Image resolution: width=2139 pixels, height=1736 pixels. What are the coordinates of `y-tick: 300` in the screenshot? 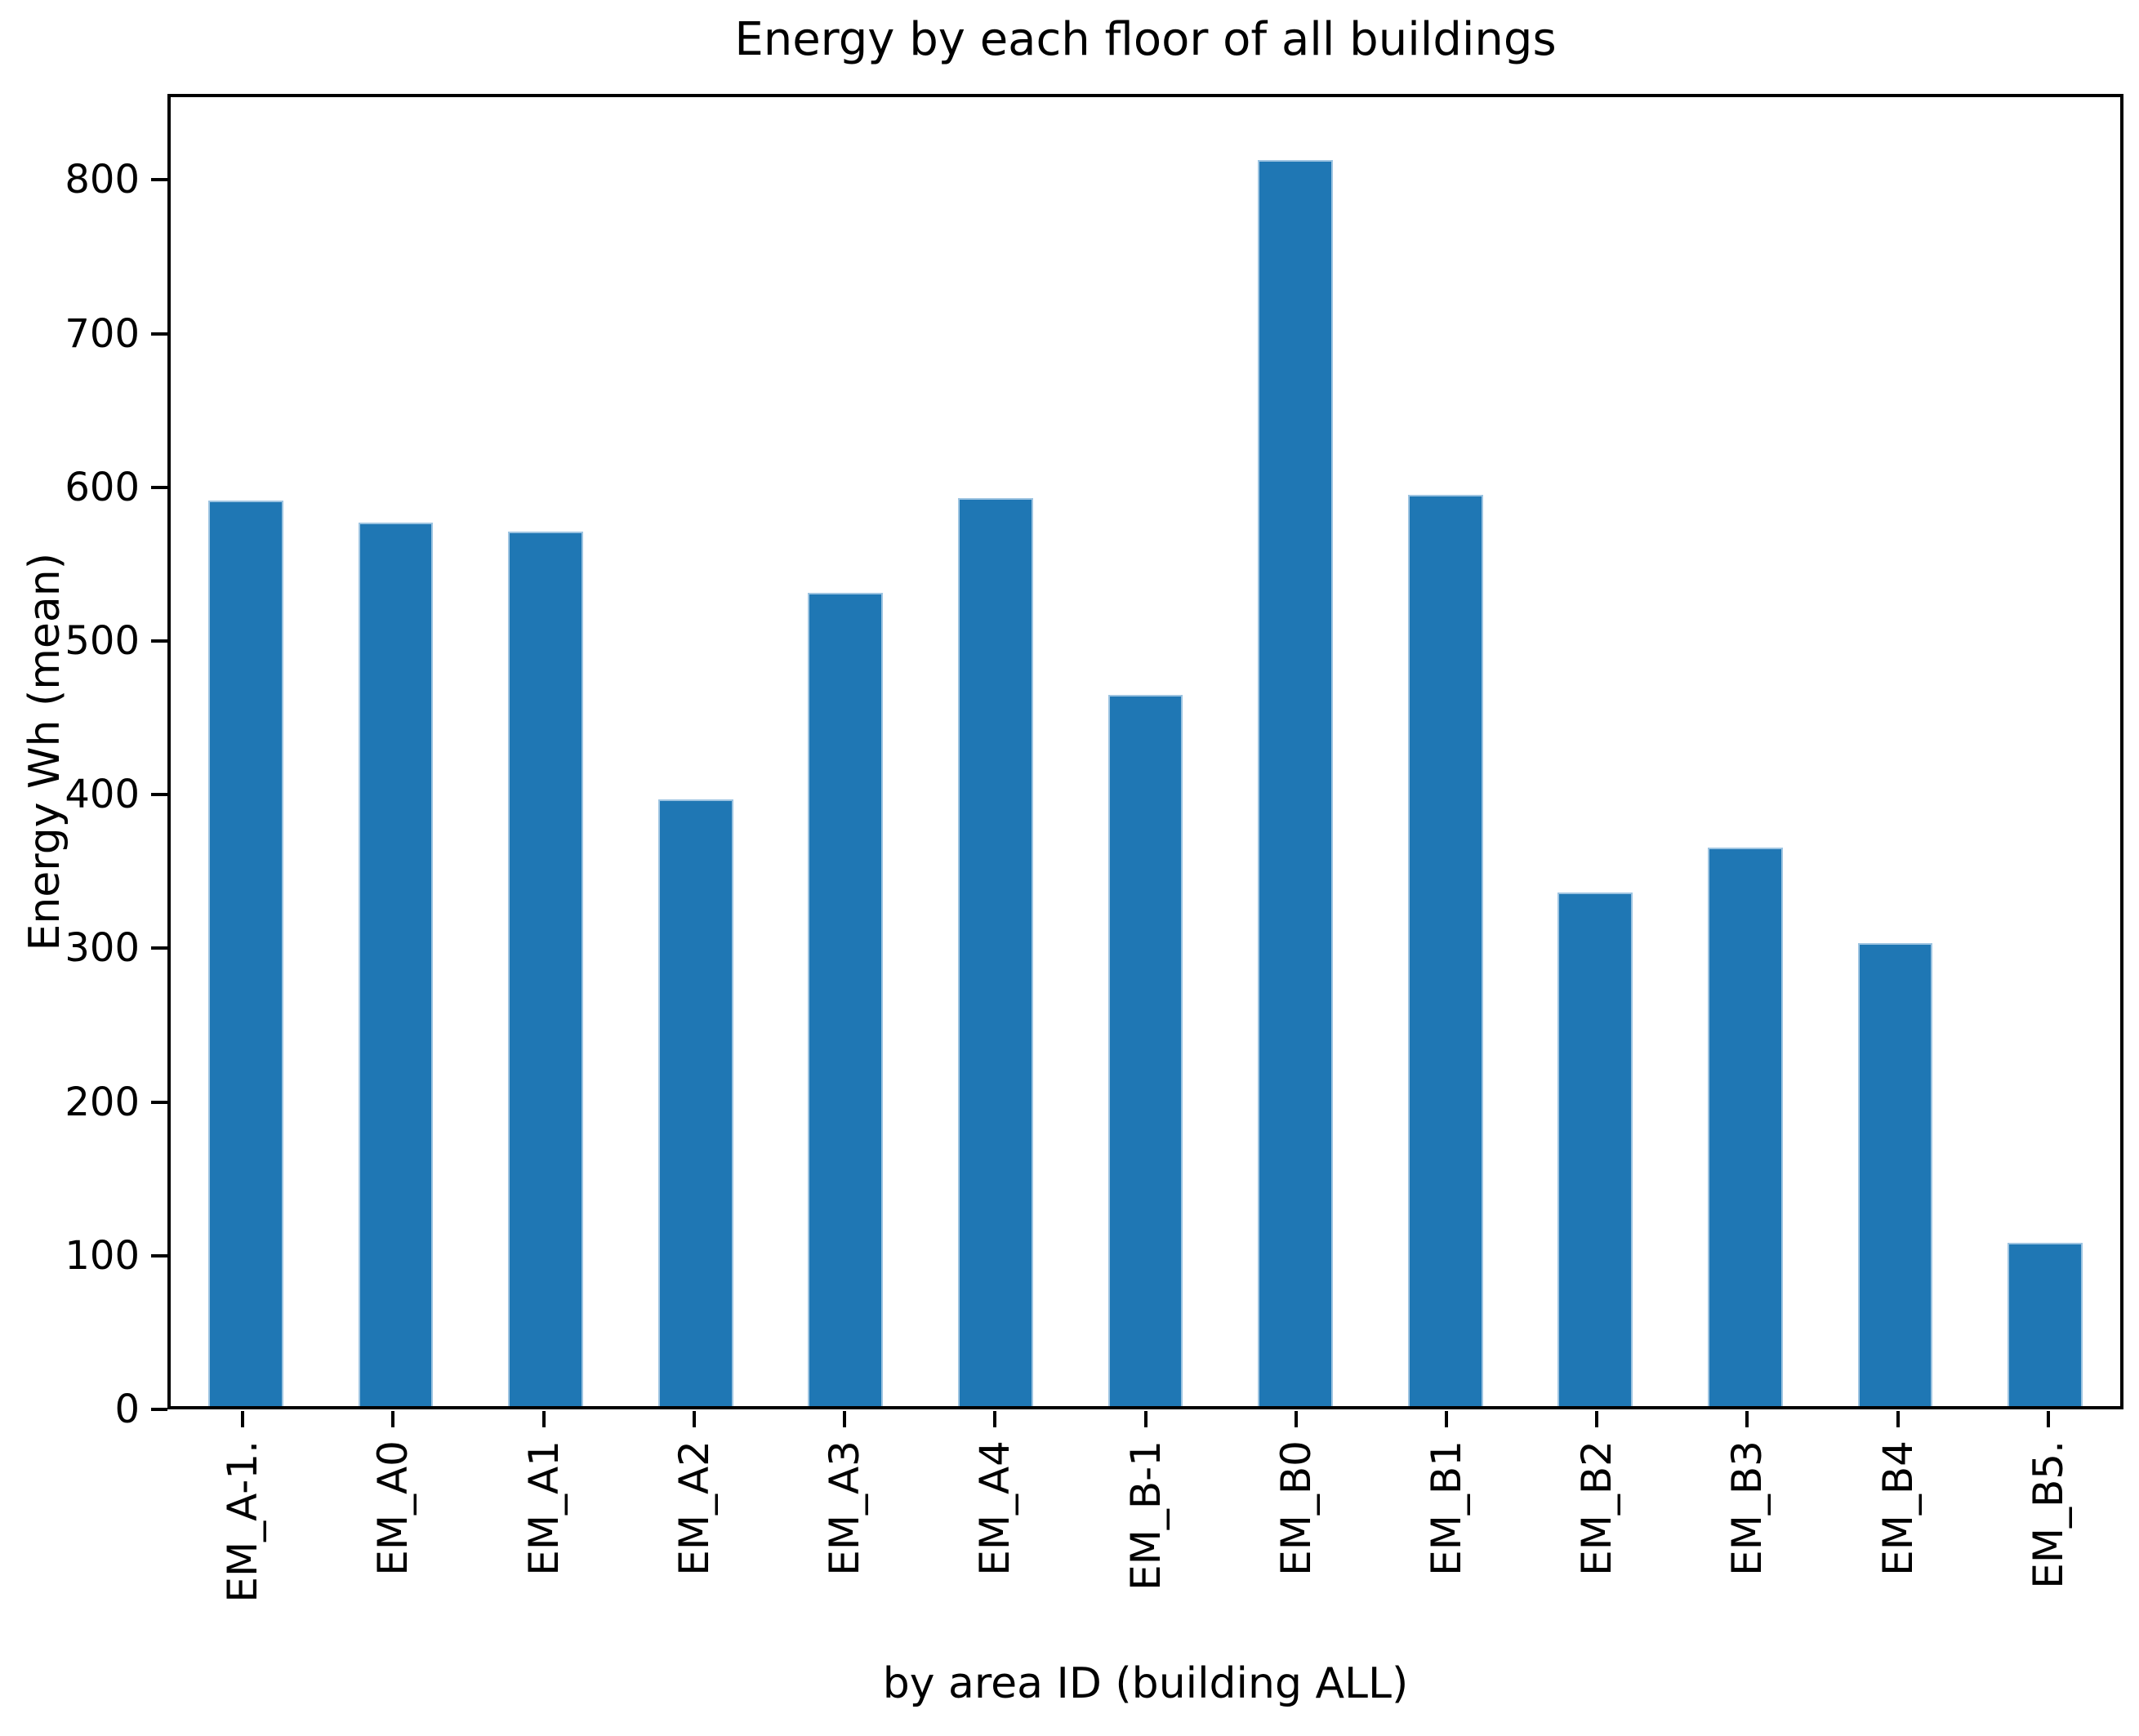 It's located at (116, 948).